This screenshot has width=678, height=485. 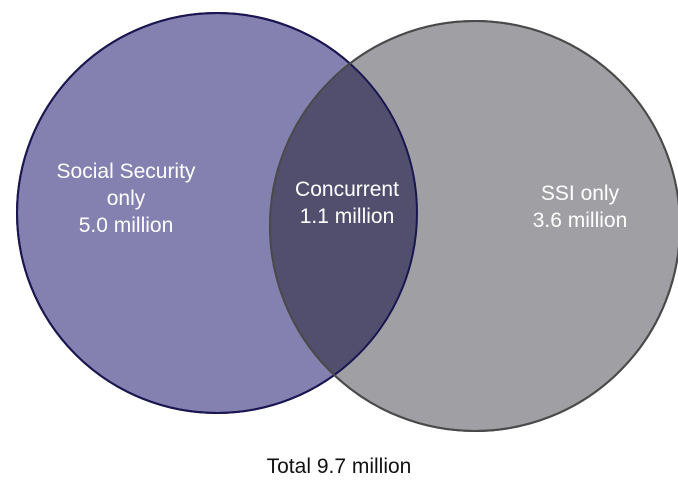 I want to click on concurrent-label-line-1: Concurrent, so click(x=347, y=189).